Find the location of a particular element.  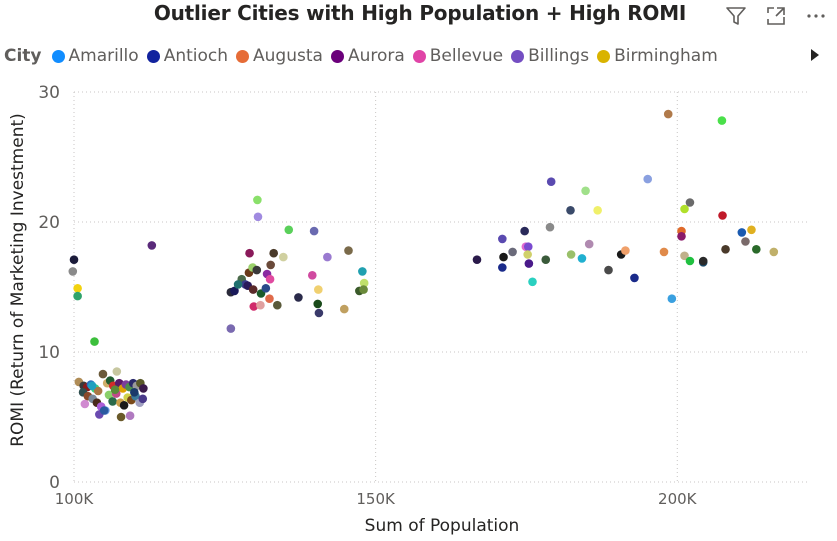

focus-mode-button is located at coordinates (776, 16).